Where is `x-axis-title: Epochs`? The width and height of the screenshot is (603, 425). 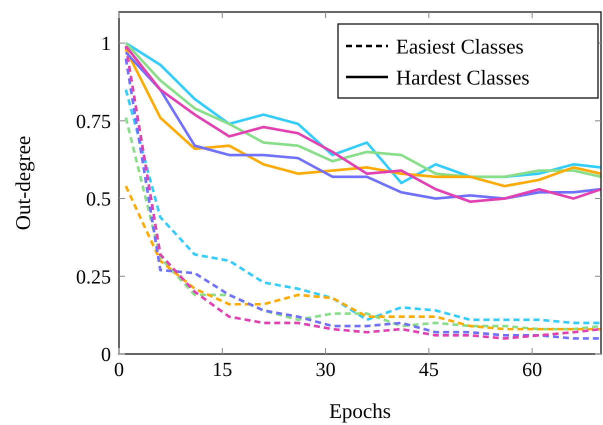 x-axis-title: Epochs is located at coordinates (360, 411).